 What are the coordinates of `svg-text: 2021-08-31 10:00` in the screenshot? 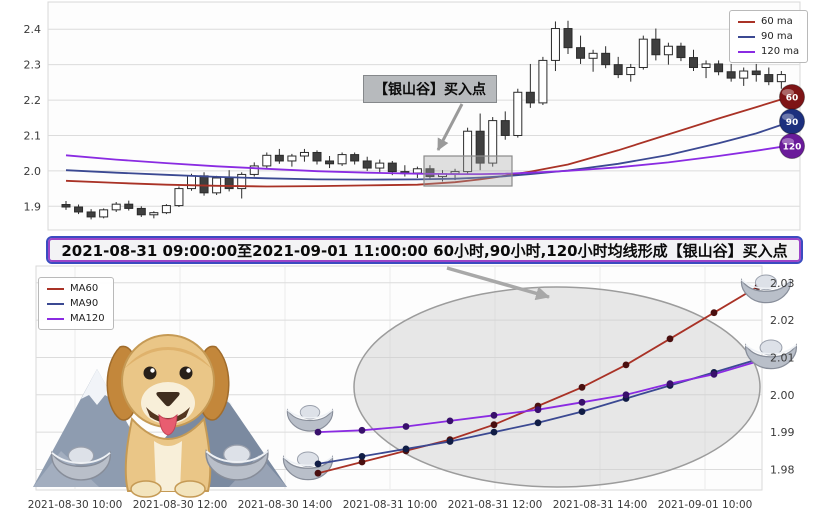 It's located at (390, 505).